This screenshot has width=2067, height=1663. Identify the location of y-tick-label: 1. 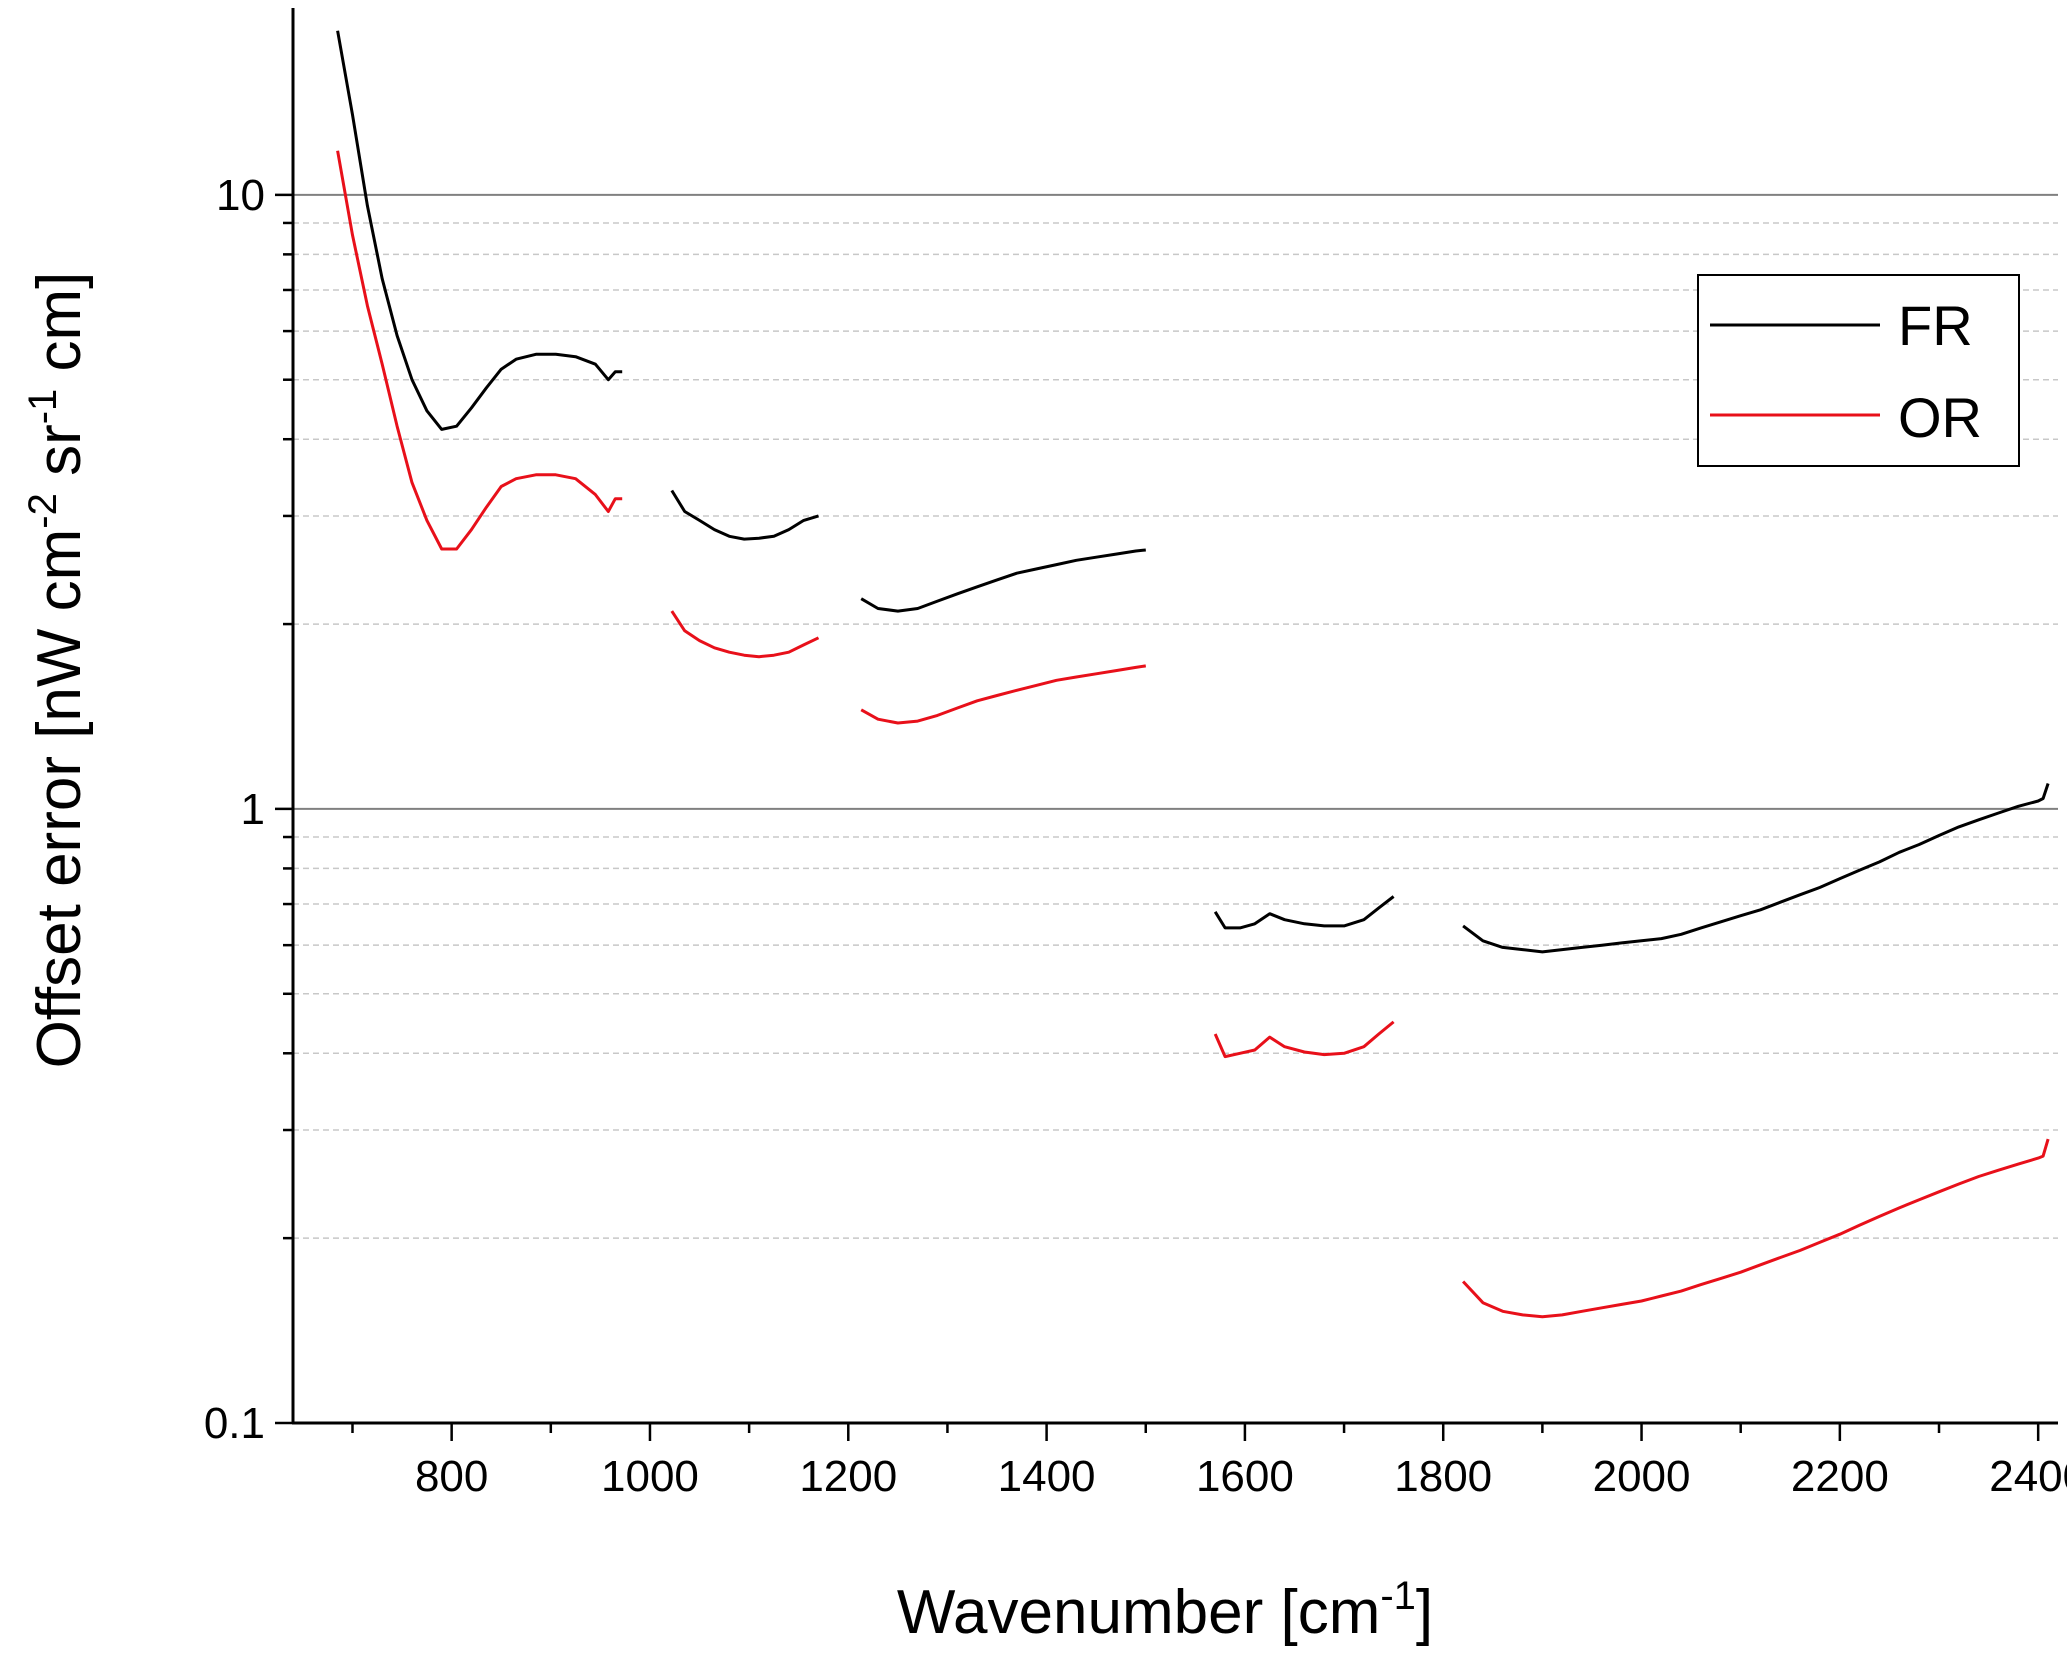
(253, 809).